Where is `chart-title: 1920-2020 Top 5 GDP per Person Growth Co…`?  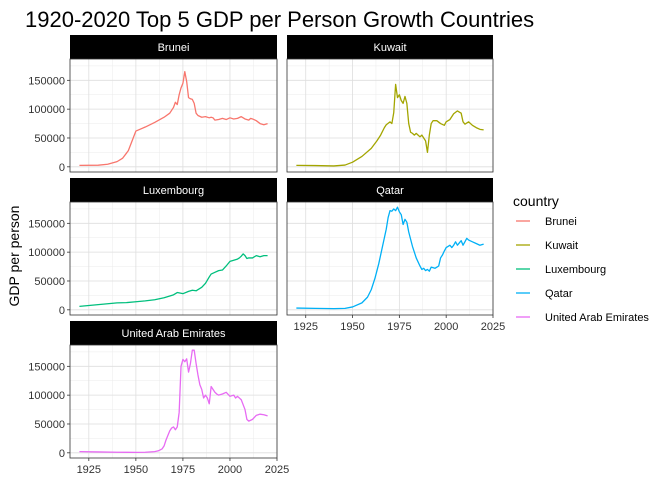
chart-title: 1920-2020 Top 5 GDP per Person Growth Co… is located at coordinates (279, 19).